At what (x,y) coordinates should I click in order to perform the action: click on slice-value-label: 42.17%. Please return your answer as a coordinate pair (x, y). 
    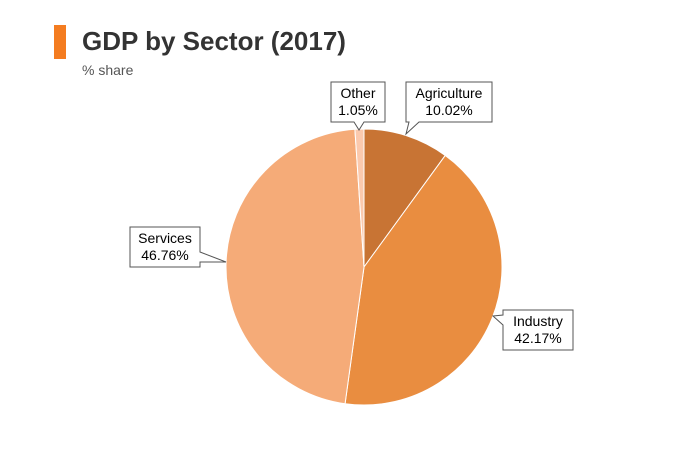
    Looking at the image, I should click on (537, 338).